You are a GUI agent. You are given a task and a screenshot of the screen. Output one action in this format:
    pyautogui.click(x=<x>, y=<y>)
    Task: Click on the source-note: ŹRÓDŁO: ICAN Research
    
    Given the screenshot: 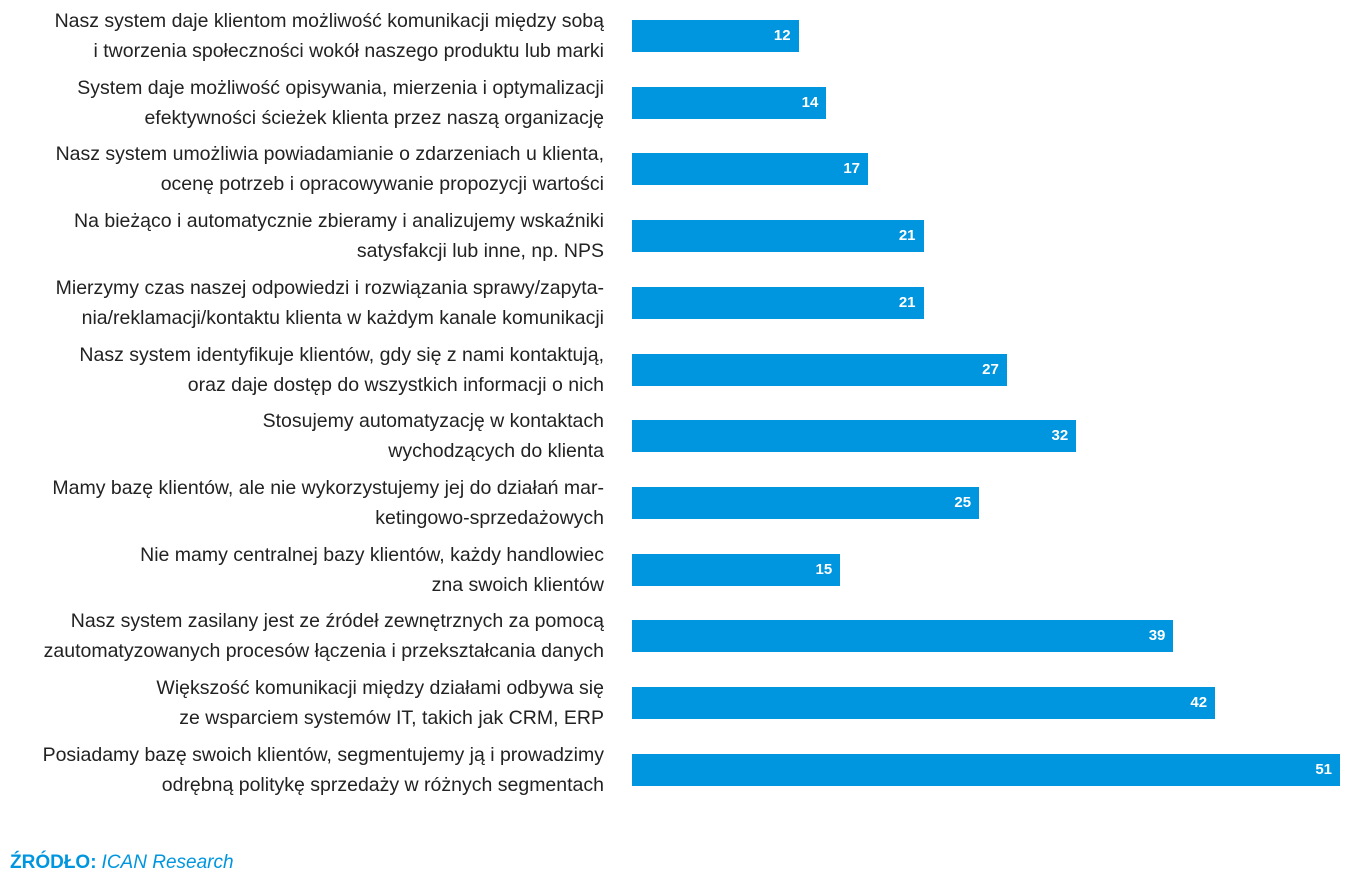 What is the action you would take?
    pyautogui.click(x=122, y=863)
    